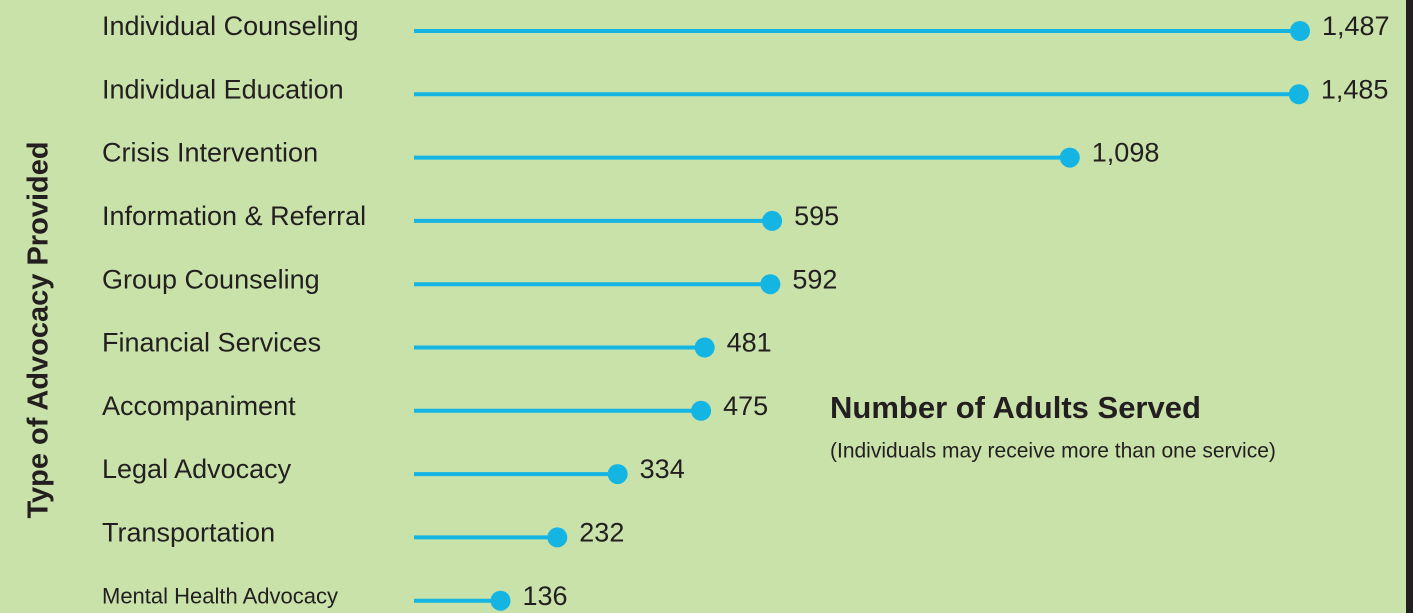 Image resolution: width=1413 pixels, height=613 pixels. Describe the element at coordinates (223, 89) in the screenshot. I see `category-label: Individual Education` at that location.